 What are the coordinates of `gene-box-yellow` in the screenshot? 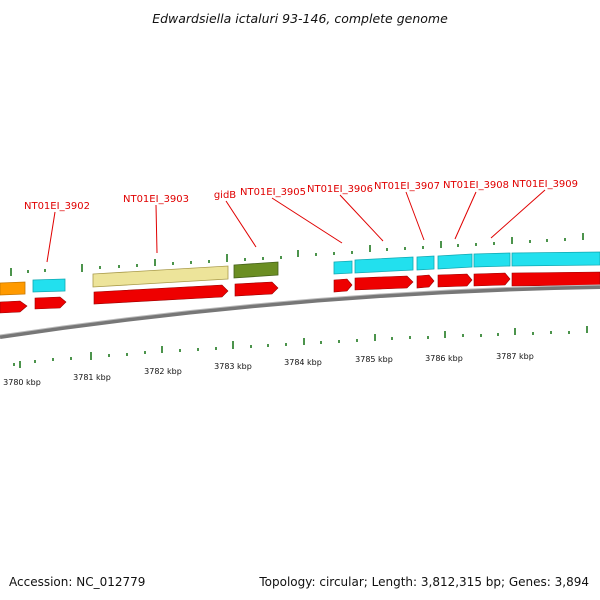 It's located at (160, 276).